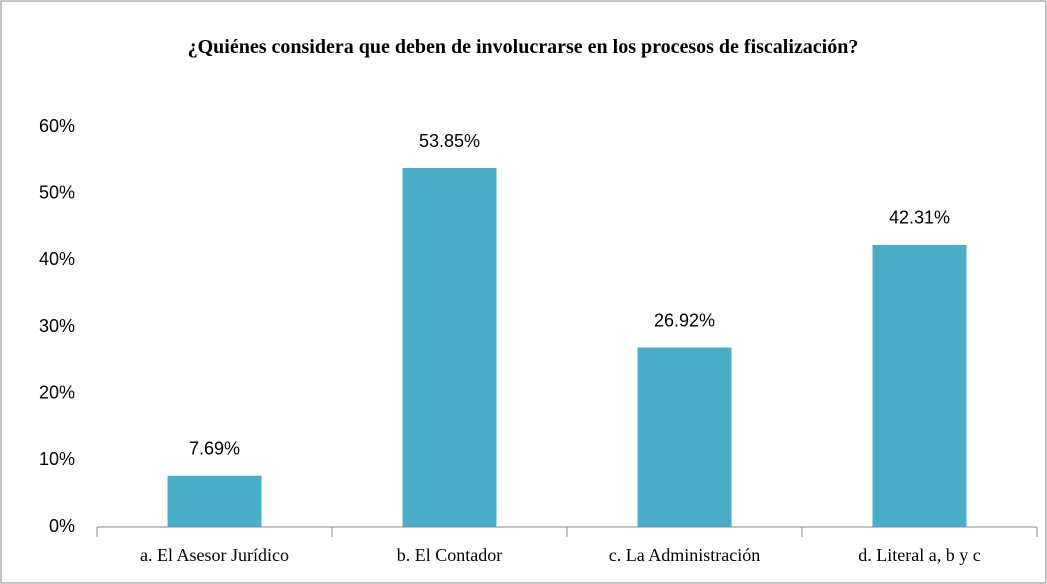  I want to click on y-tick-label: 10%, so click(57, 459).